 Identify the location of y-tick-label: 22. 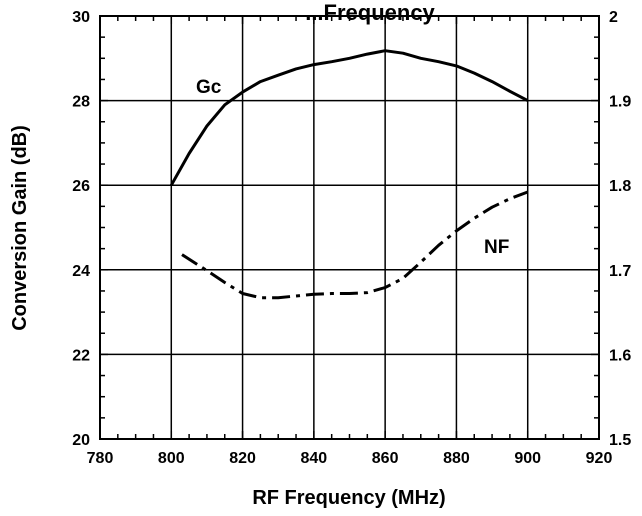
(81, 355).